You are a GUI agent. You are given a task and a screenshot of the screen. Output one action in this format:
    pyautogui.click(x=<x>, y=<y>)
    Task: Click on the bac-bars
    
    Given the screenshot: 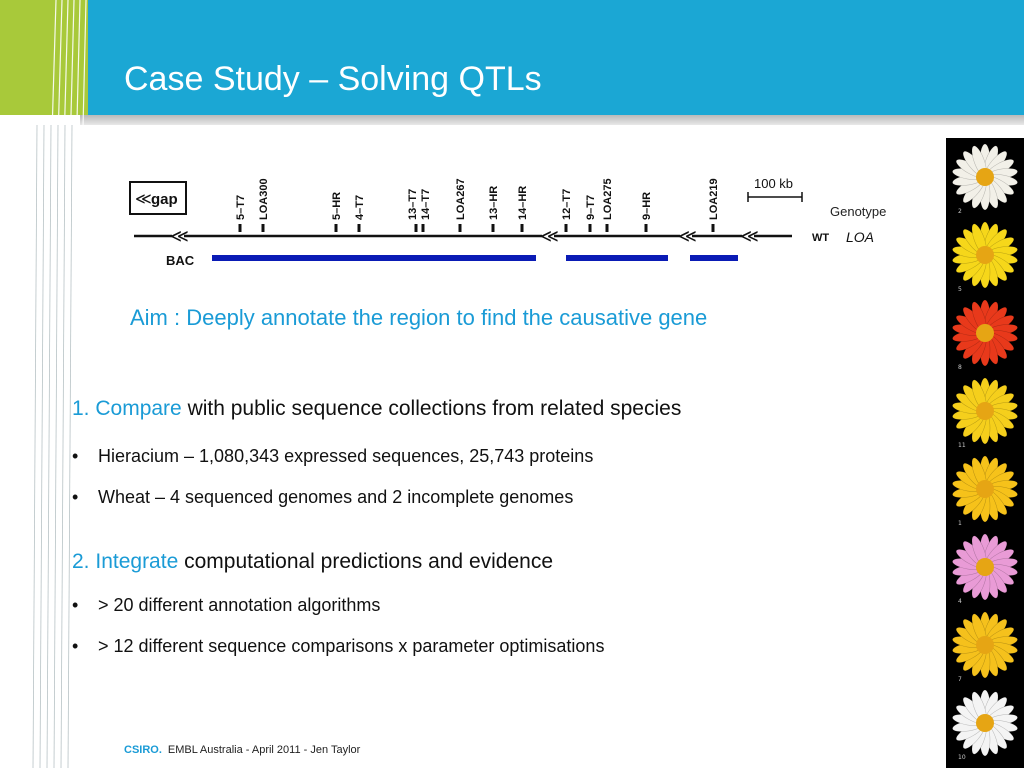 What is the action you would take?
    pyautogui.click(x=475, y=258)
    